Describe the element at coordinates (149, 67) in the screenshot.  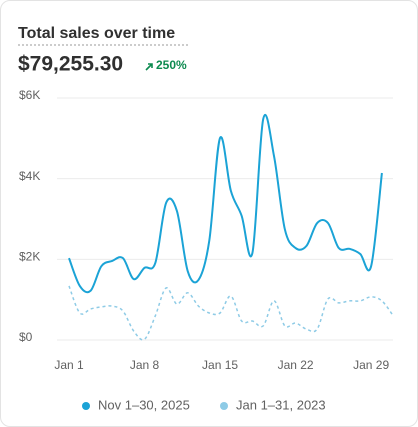
I see `up-arrow` at that location.